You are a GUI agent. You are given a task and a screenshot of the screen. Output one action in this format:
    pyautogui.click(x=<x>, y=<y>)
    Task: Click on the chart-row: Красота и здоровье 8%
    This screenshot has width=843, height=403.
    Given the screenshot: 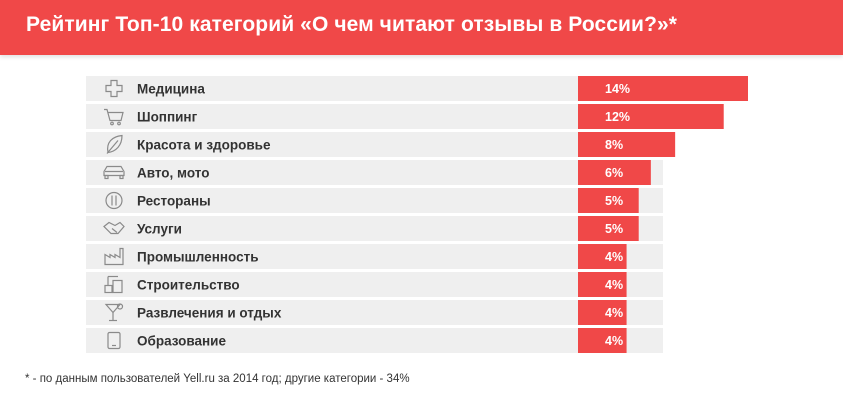 What is the action you would take?
    pyautogui.click(x=381, y=144)
    